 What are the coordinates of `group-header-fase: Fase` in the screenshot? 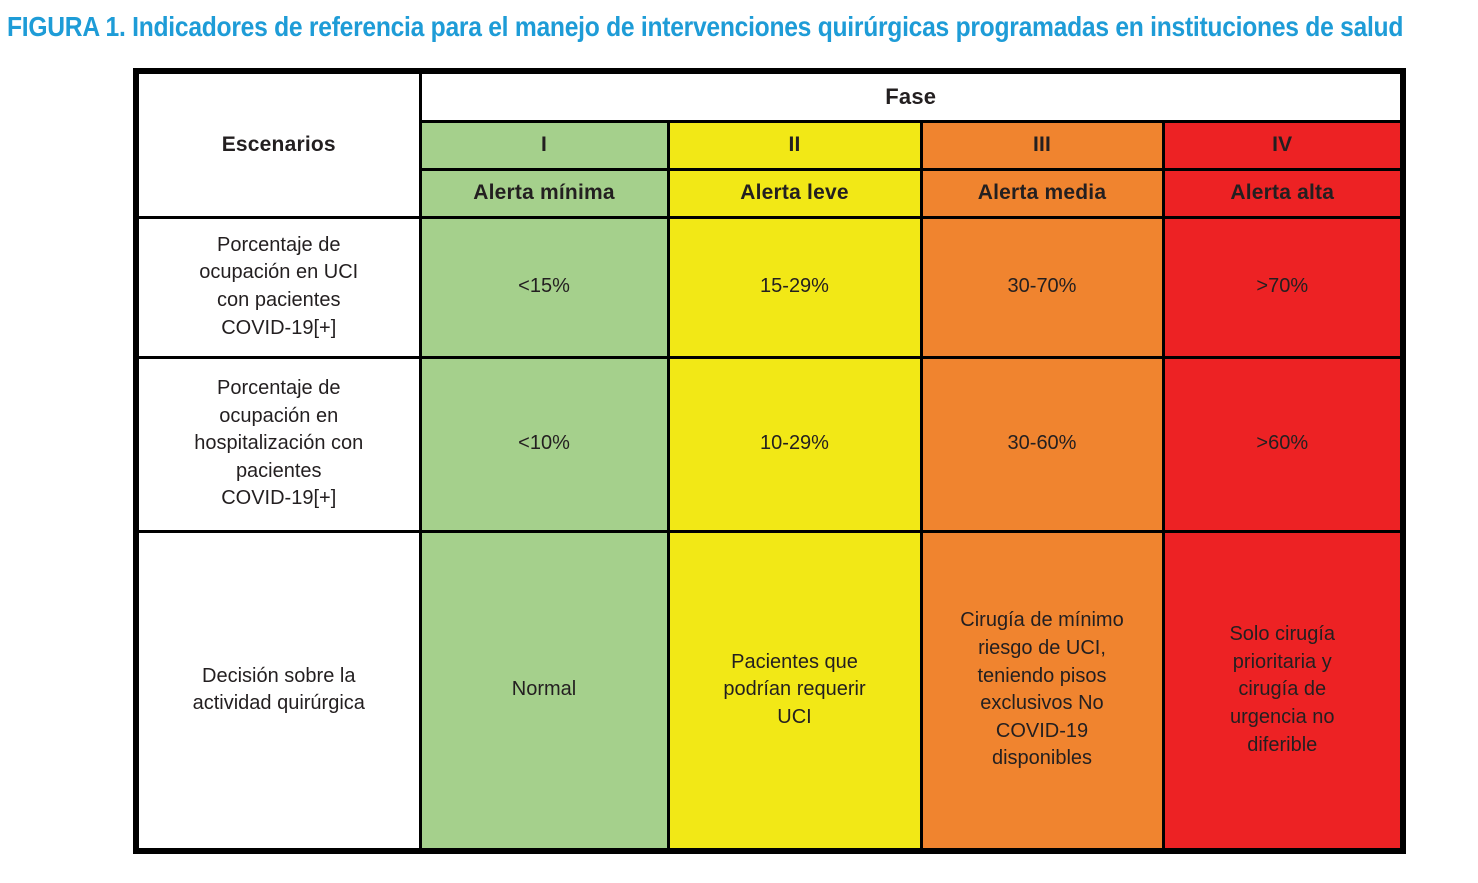 It's located at (911, 96).